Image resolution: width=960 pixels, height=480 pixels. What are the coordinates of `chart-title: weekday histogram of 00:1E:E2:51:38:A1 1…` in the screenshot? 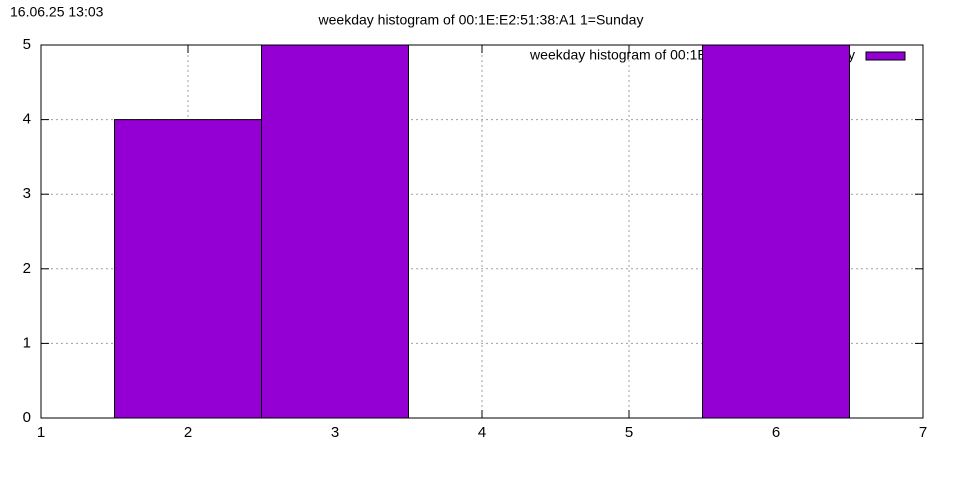 It's located at (481, 20).